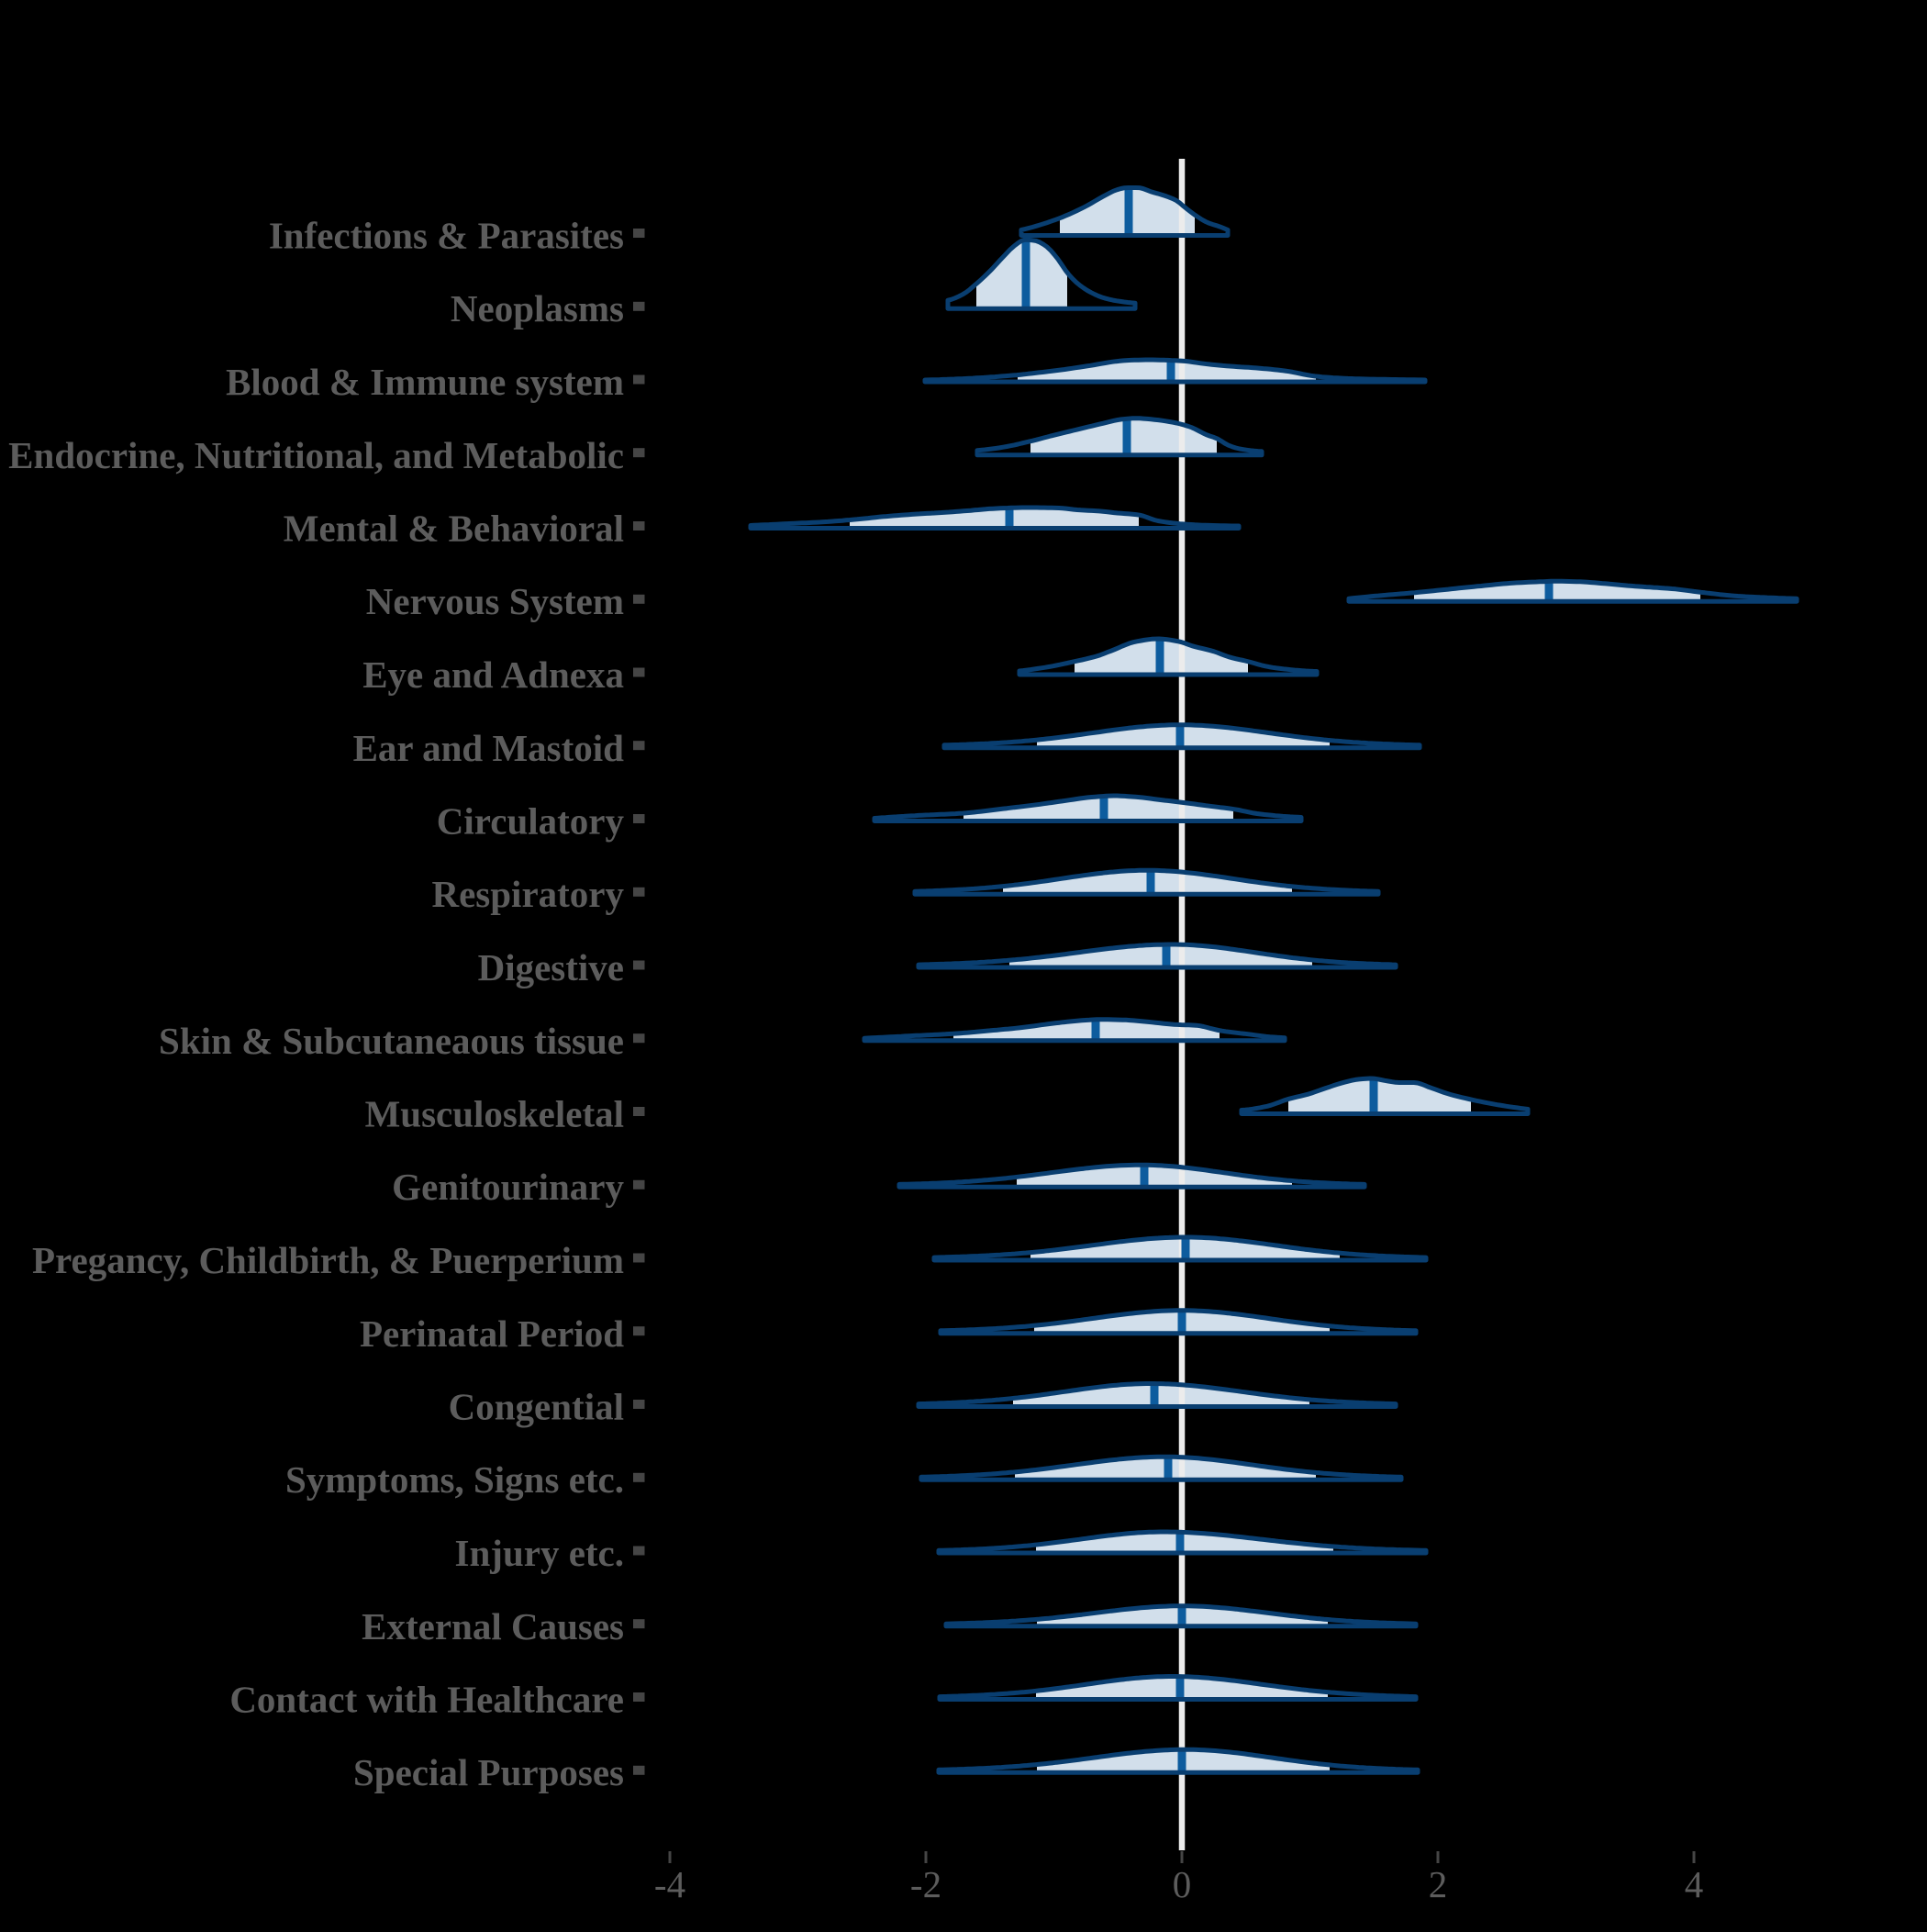 Image resolution: width=1927 pixels, height=1932 pixels. Describe the element at coordinates (492, 1333) in the screenshot. I see `svg-text: Perinatal Period` at that location.